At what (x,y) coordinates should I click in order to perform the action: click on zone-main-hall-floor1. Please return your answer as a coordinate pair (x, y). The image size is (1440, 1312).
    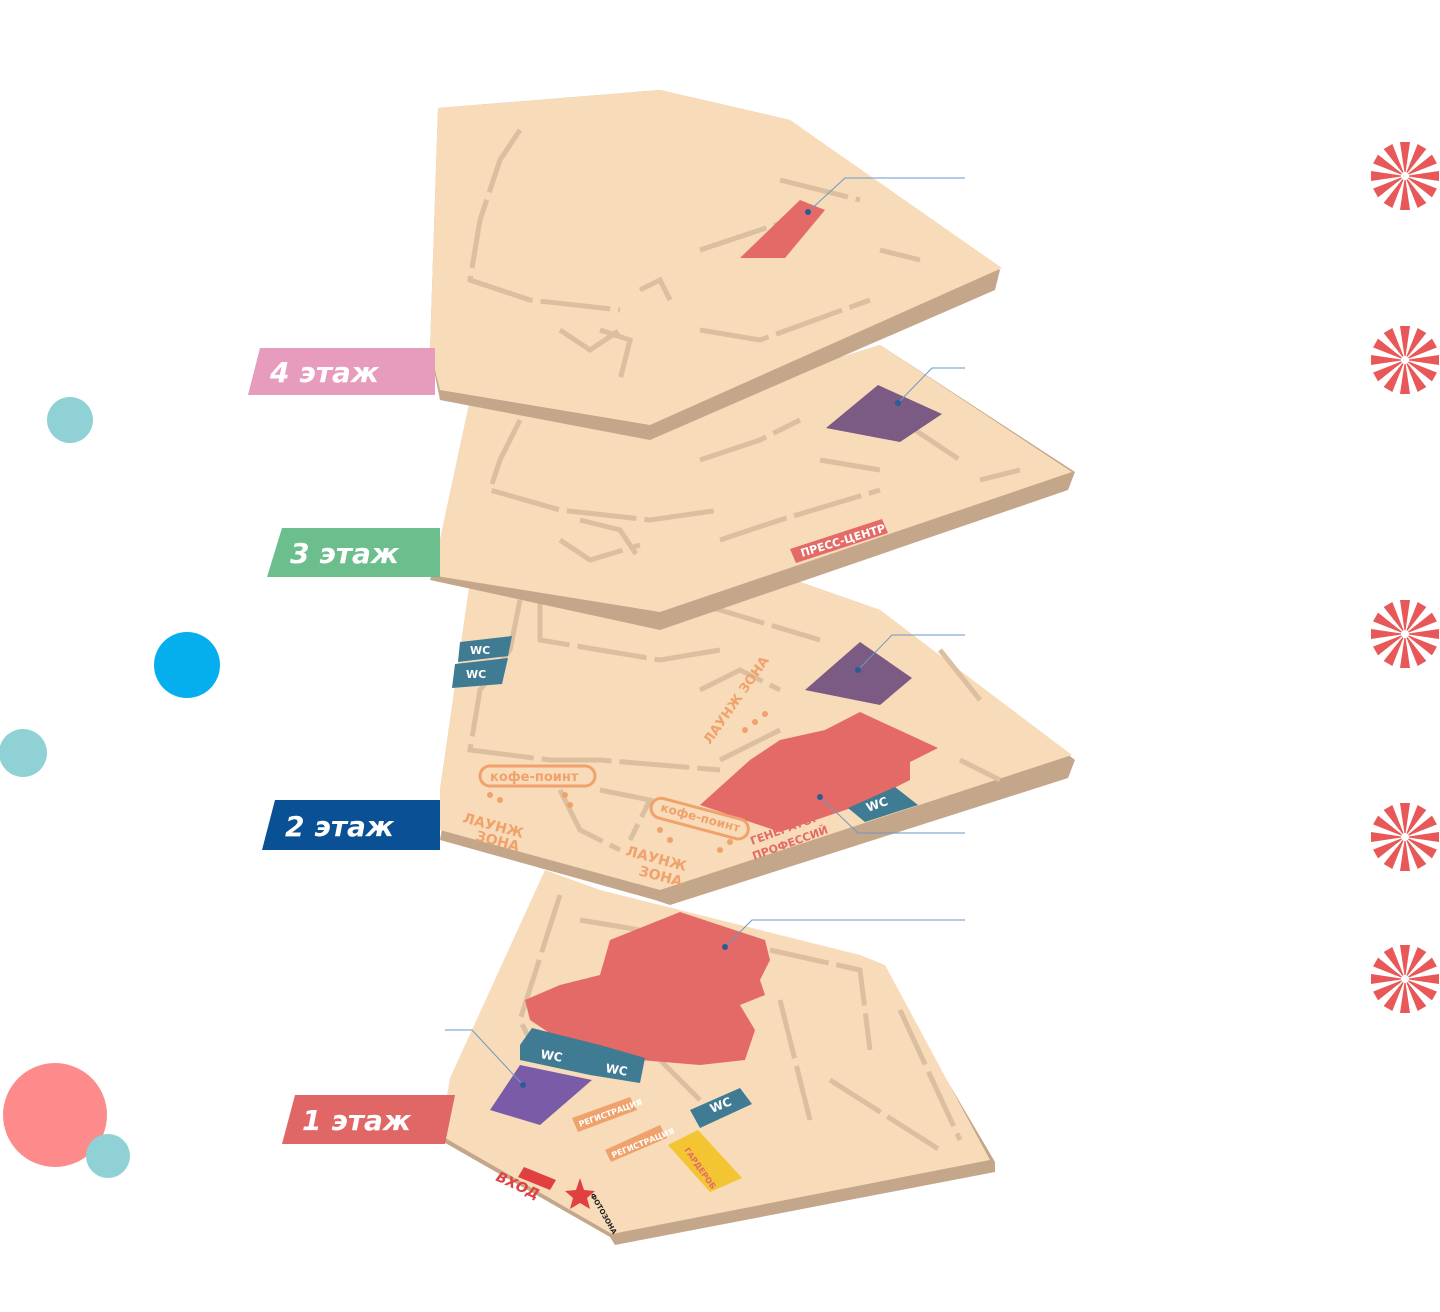
    Looking at the image, I should click on (647, 988).